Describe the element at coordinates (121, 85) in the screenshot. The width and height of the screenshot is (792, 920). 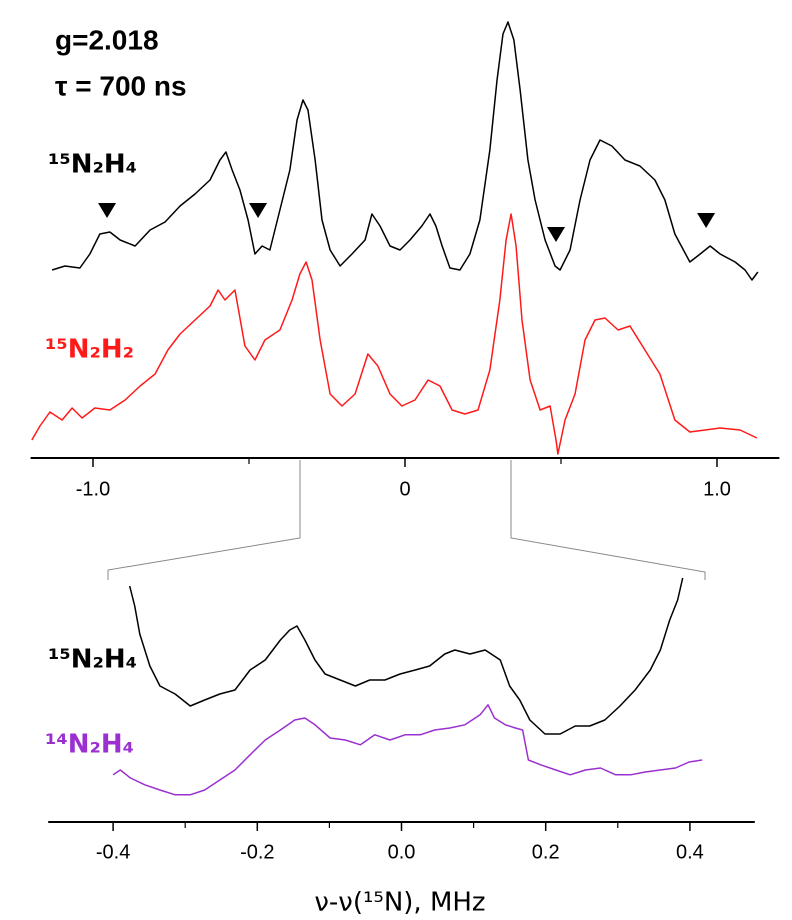
I see `annotation: τ = 700 ns` at that location.